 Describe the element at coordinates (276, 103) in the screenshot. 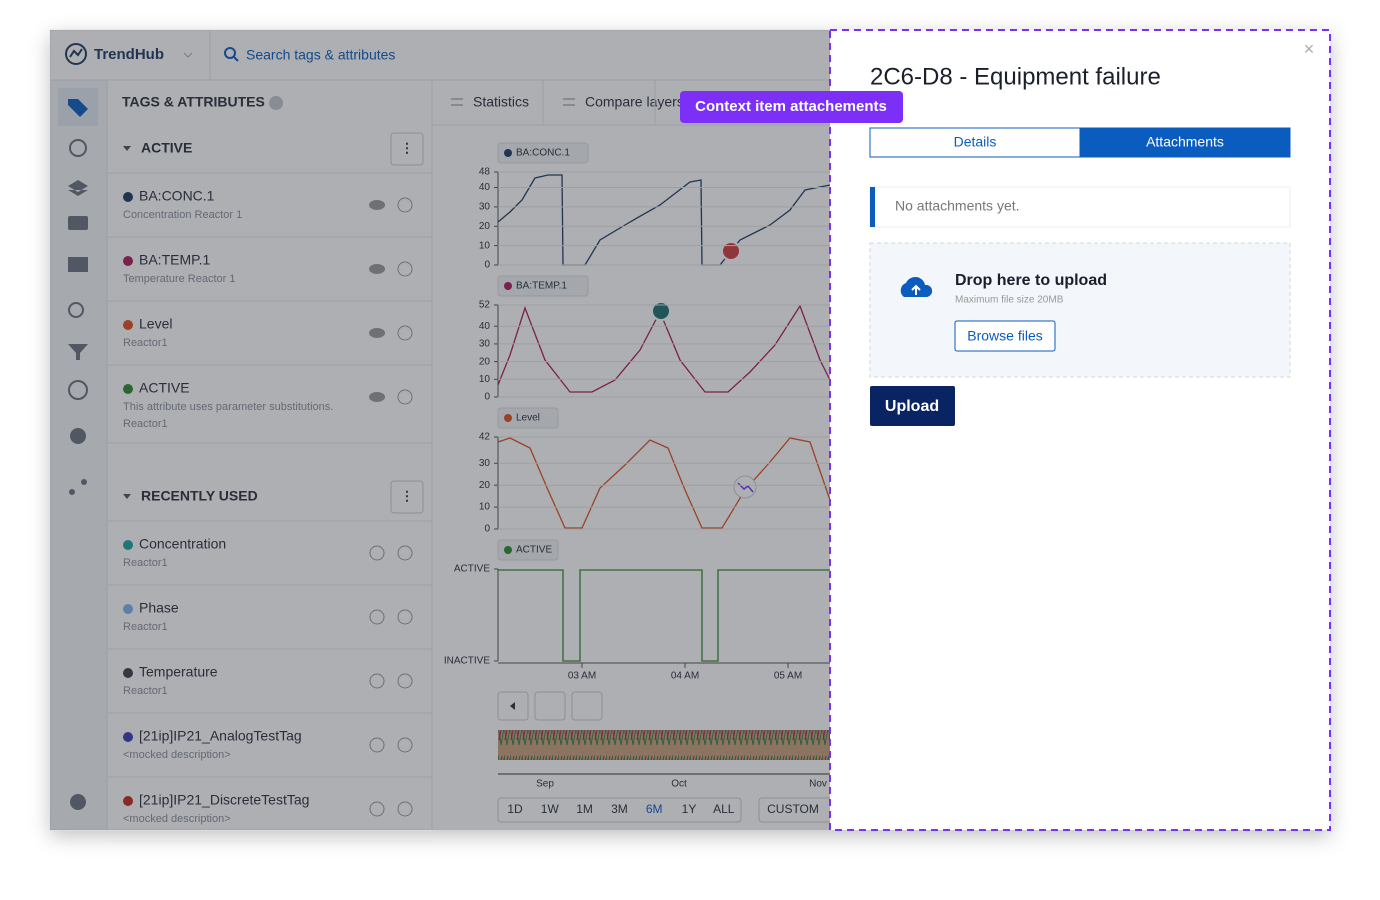

I see `help-icon` at that location.